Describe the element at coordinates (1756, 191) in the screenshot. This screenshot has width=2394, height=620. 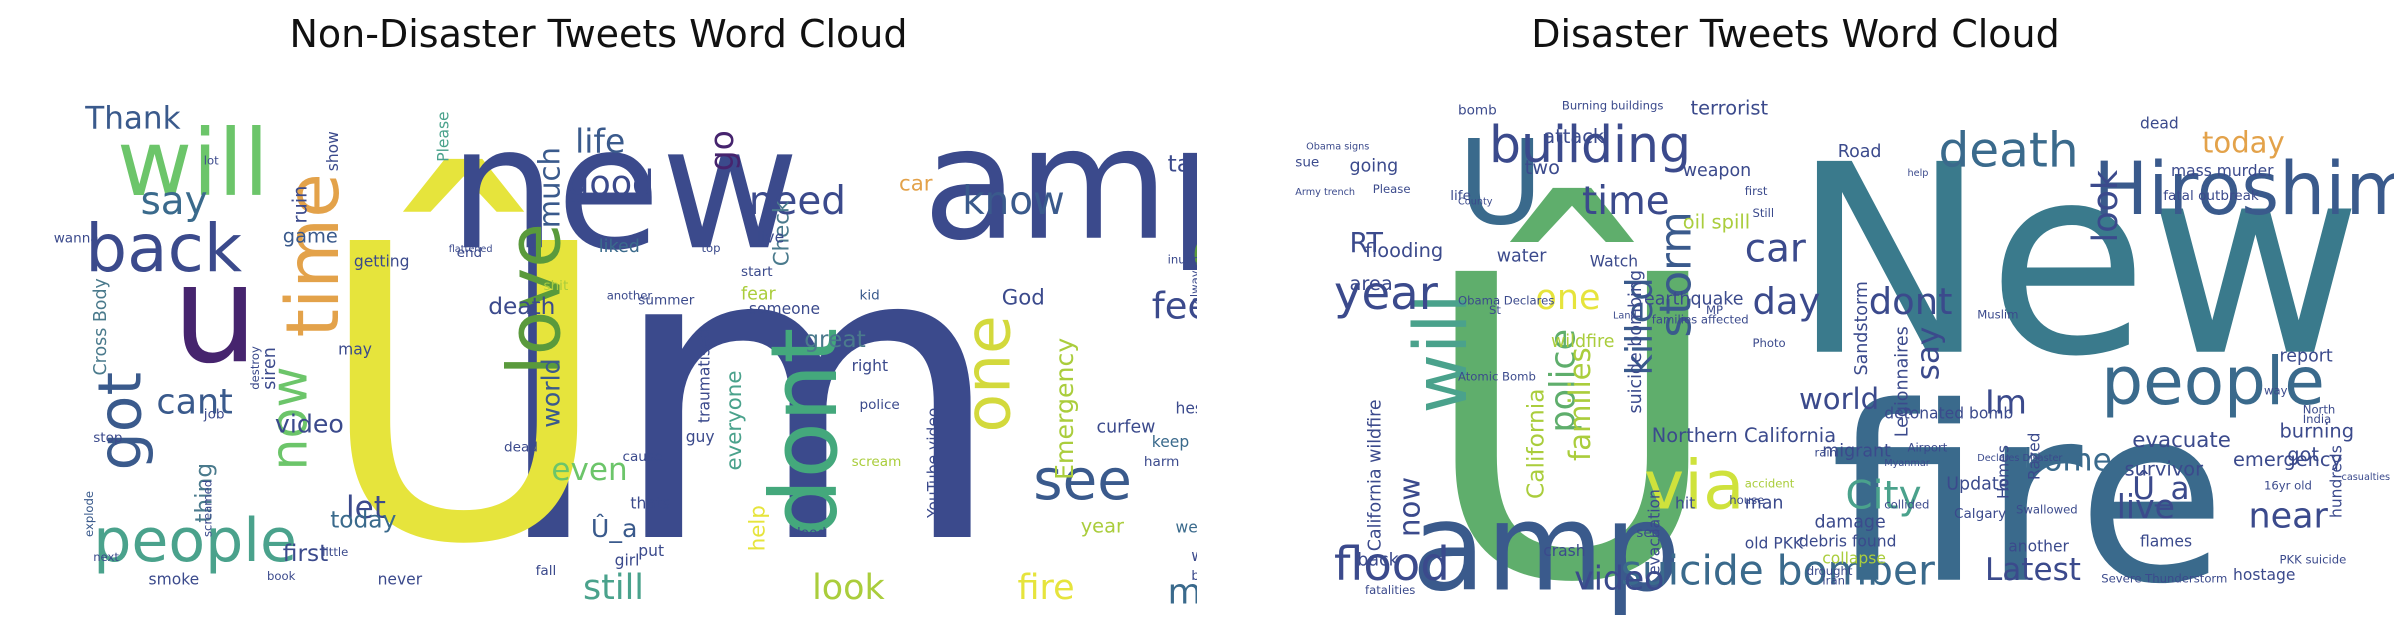
I see `word-first-94: first` at that location.